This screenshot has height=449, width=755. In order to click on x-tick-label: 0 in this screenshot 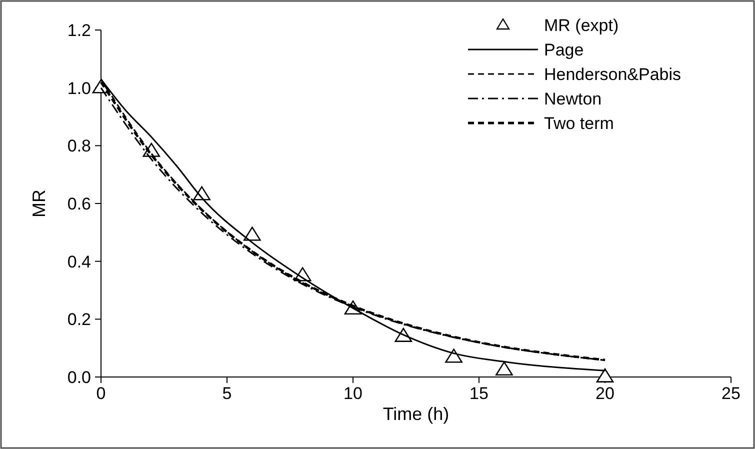, I will do `click(101, 393)`.